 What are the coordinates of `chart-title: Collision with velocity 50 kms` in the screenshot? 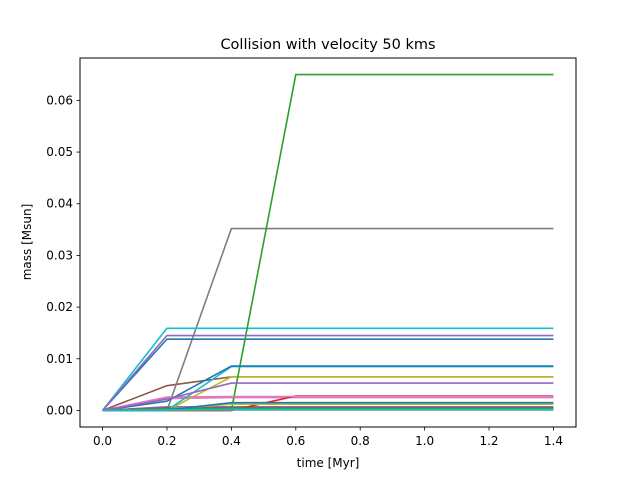 It's located at (327, 45).